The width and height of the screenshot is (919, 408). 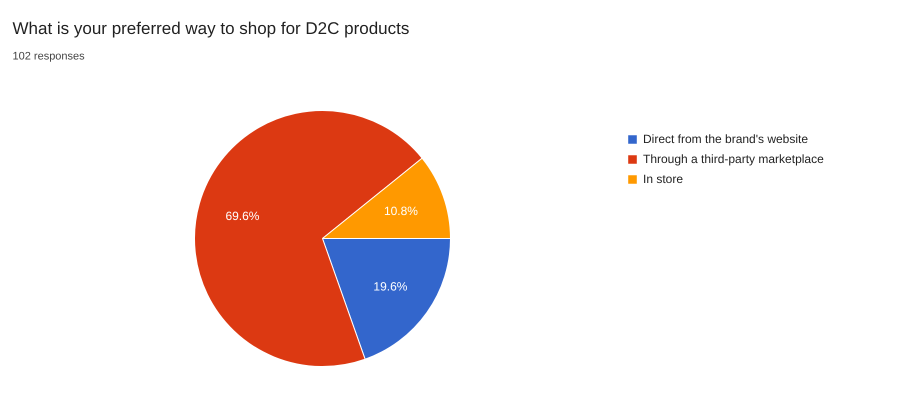 I want to click on data-label: 10.8%, so click(x=401, y=211).